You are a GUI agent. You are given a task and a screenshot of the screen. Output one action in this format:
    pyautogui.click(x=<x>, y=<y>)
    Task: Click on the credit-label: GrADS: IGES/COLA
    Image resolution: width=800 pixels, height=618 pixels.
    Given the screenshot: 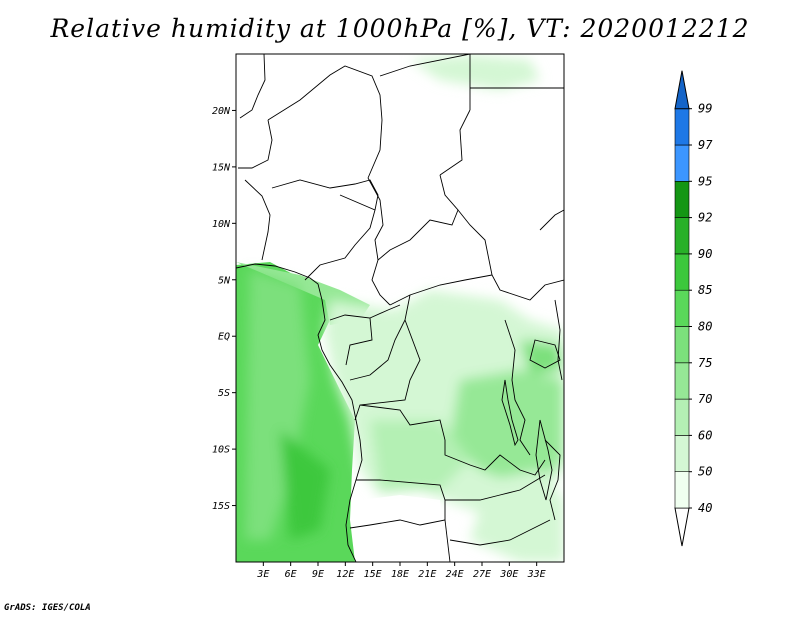 What is the action you would take?
    pyautogui.click(x=47, y=608)
    